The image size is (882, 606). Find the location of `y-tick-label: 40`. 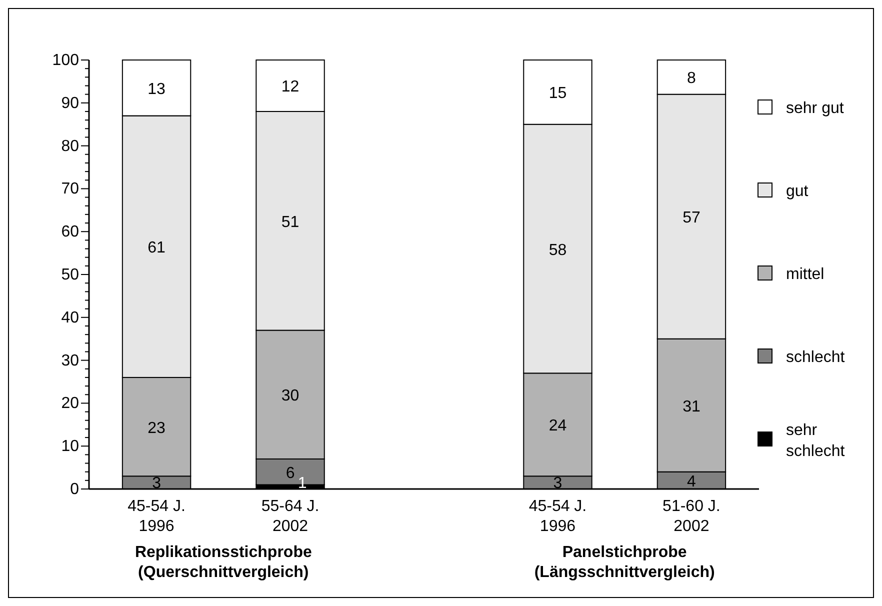

y-tick-label: 40 is located at coordinates (70, 317).